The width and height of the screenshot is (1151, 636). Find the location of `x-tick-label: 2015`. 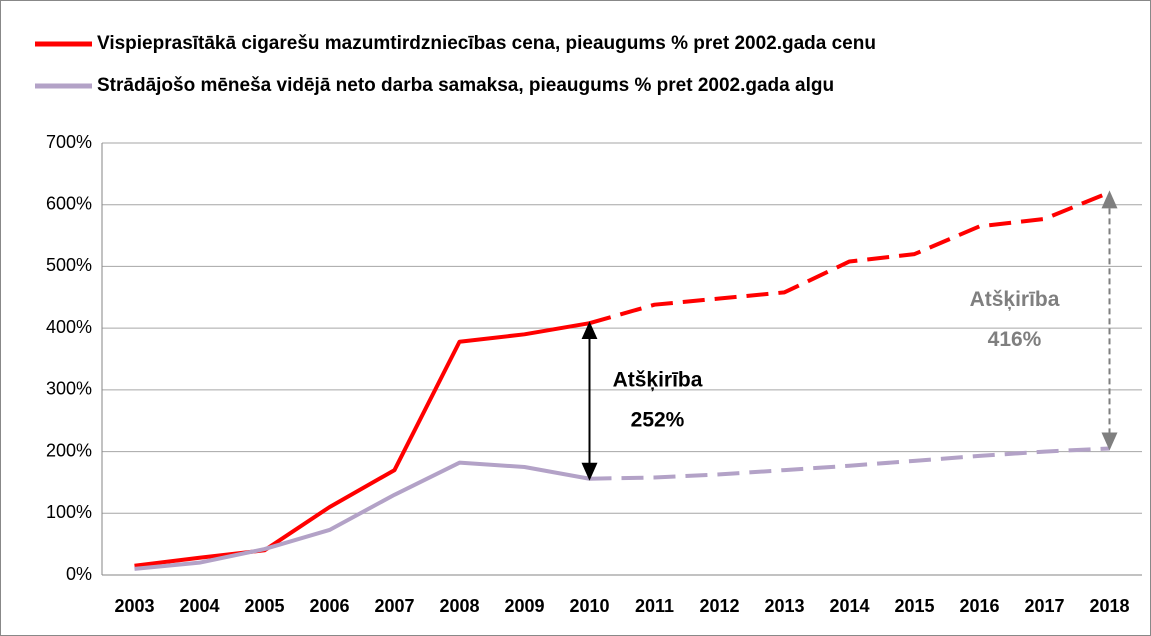

x-tick-label: 2015 is located at coordinates (914, 606).